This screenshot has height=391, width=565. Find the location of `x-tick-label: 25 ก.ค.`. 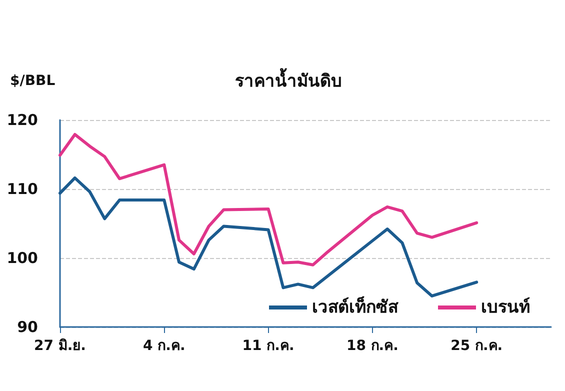

x-tick-label: 25 ก.ค. is located at coordinates (476, 346).